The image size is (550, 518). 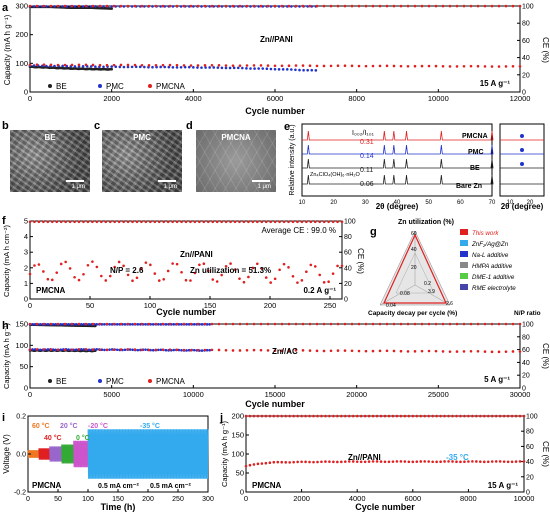 What do you see at coordinates (148, 499) in the screenshot?
I see `x-tick-label: 200` at bounding box center [148, 499].